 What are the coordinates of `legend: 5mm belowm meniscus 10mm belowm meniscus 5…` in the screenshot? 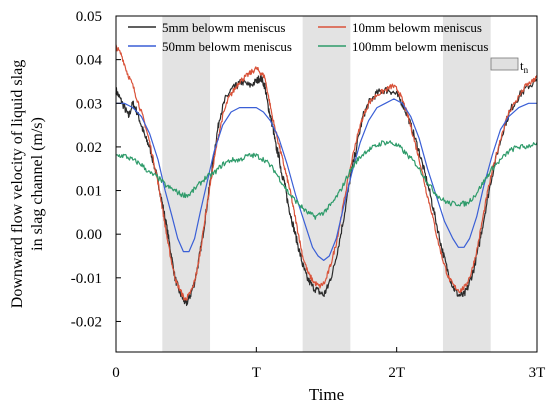 It's located at (308, 37).